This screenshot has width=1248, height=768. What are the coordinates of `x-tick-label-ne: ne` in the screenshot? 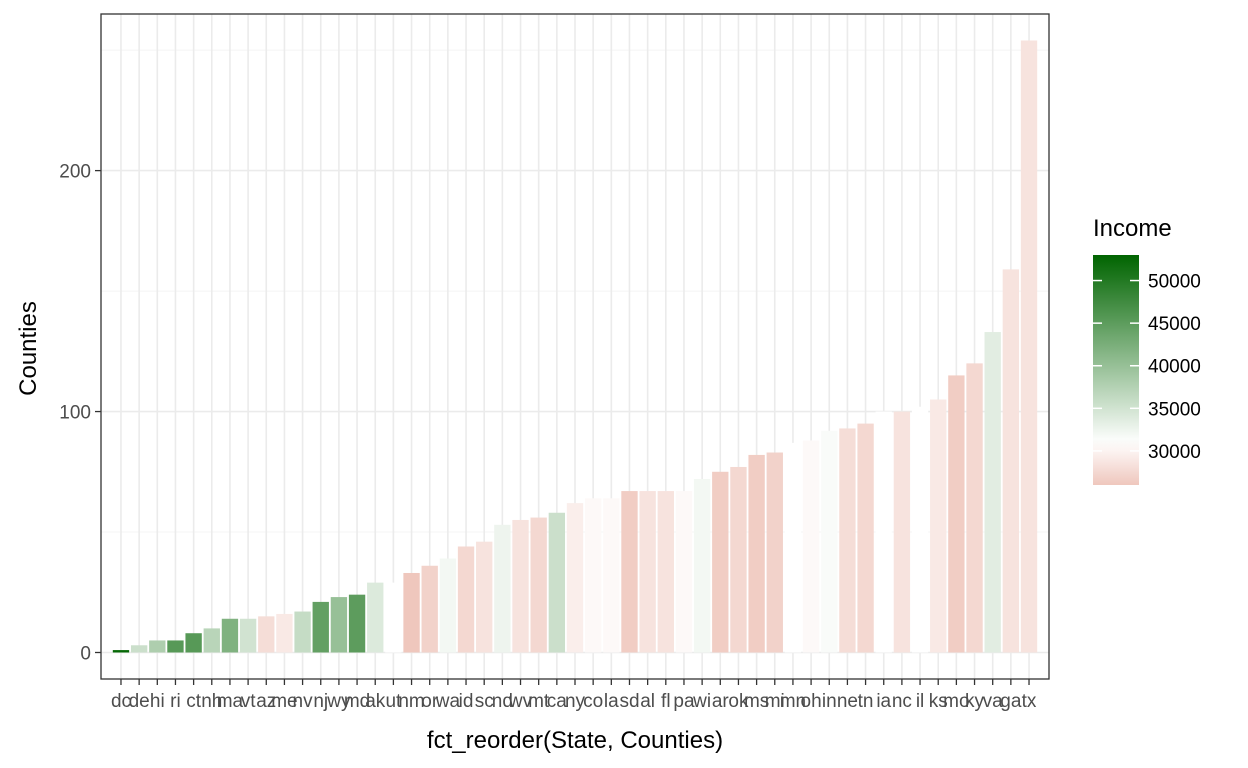 It's located at (847, 701).